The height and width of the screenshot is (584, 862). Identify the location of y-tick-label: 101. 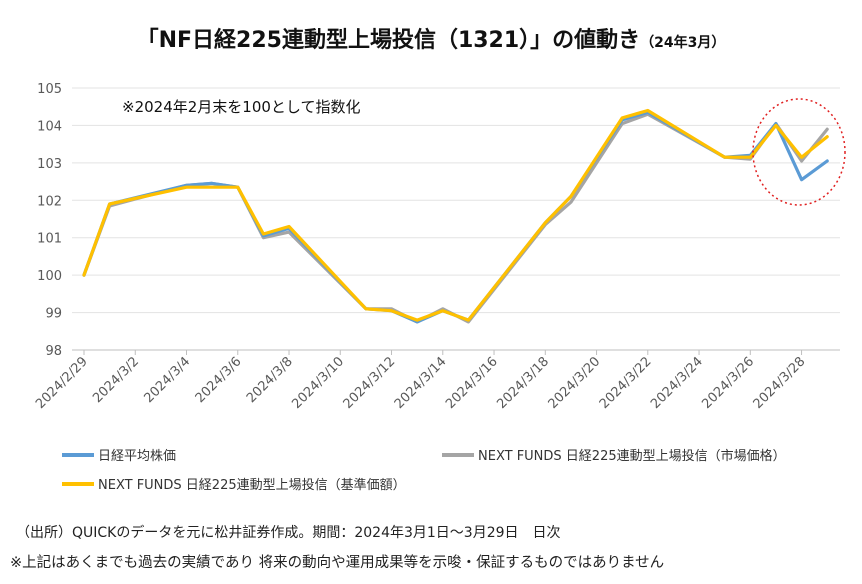
(49, 239).